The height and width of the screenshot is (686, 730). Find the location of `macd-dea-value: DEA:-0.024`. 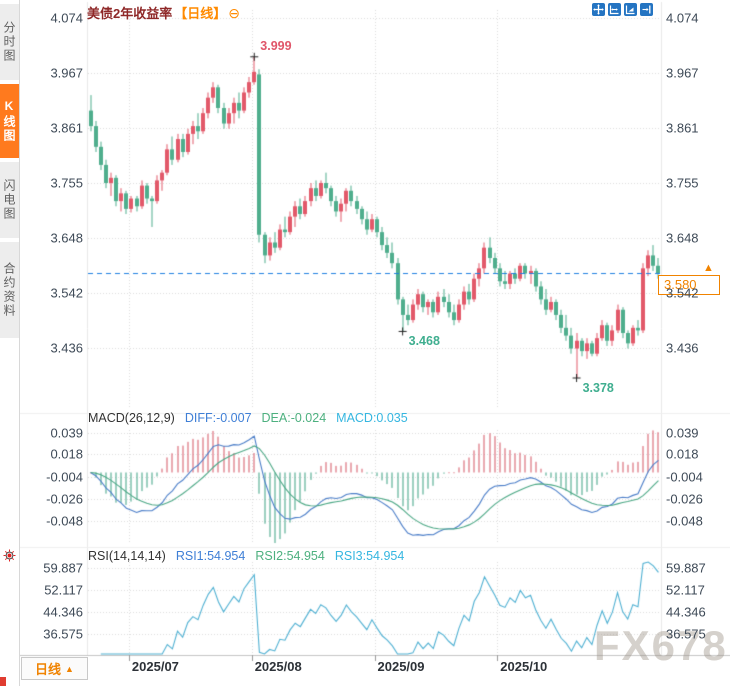

macd-dea-value: DEA:-0.024 is located at coordinates (294, 418).